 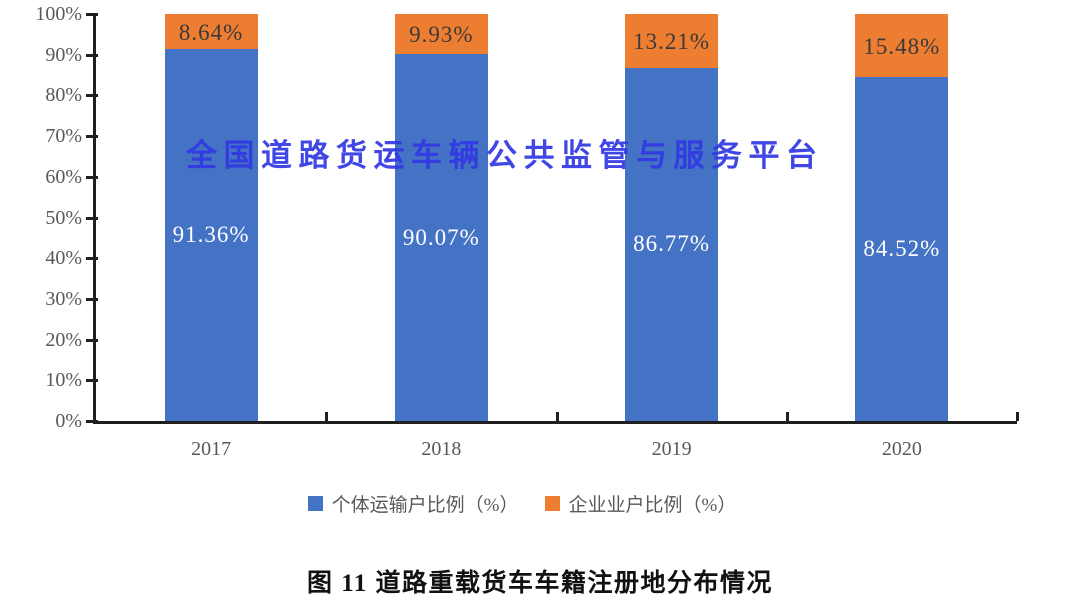 What do you see at coordinates (63, 380) in the screenshot?
I see `y-axis-tick-label: 10%` at bounding box center [63, 380].